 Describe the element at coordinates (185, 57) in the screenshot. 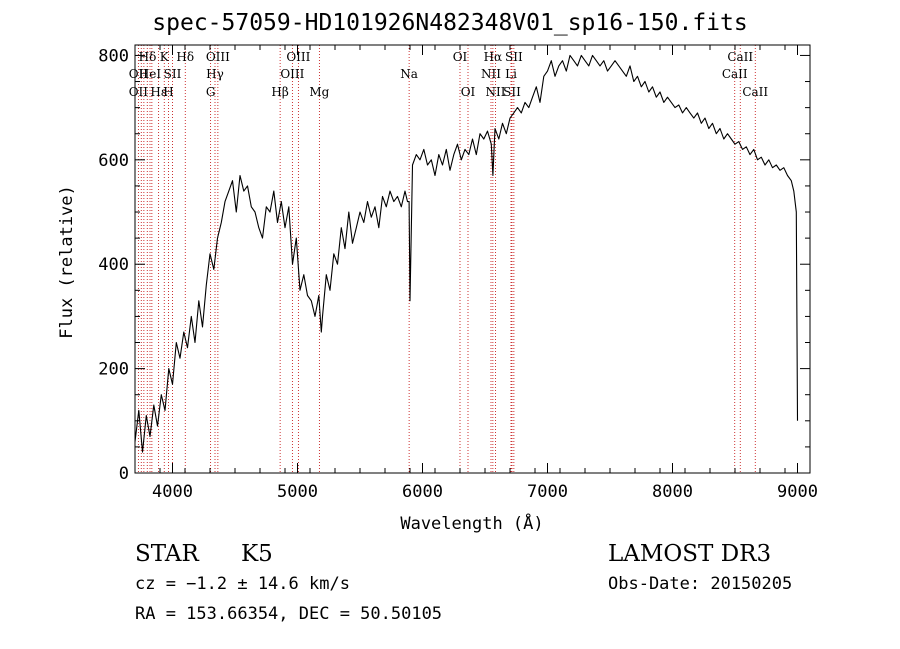

I see `line-label-8: Hδ` at that location.